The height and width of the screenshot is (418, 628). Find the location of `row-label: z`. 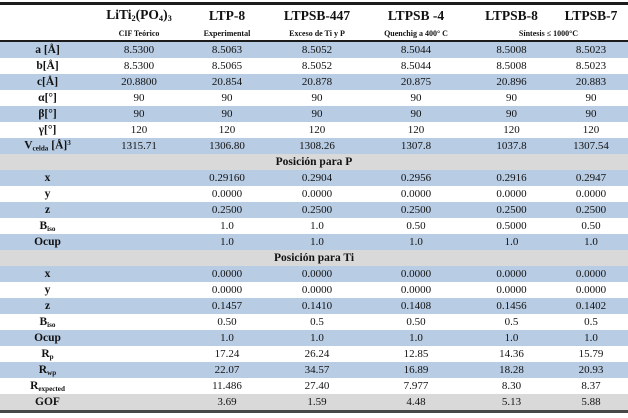

row-label: z is located at coordinates (47, 306).